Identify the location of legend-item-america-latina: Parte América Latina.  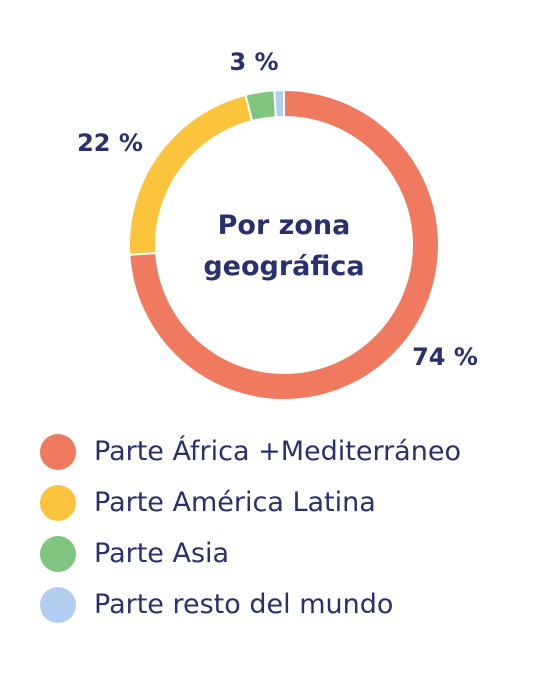
(250, 502).